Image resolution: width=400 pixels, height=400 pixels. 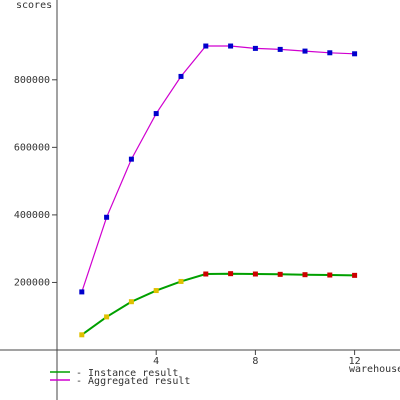 What do you see at coordinates (34, 5) in the screenshot?
I see `y-axis-label: scores` at bounding box center [34, 5].